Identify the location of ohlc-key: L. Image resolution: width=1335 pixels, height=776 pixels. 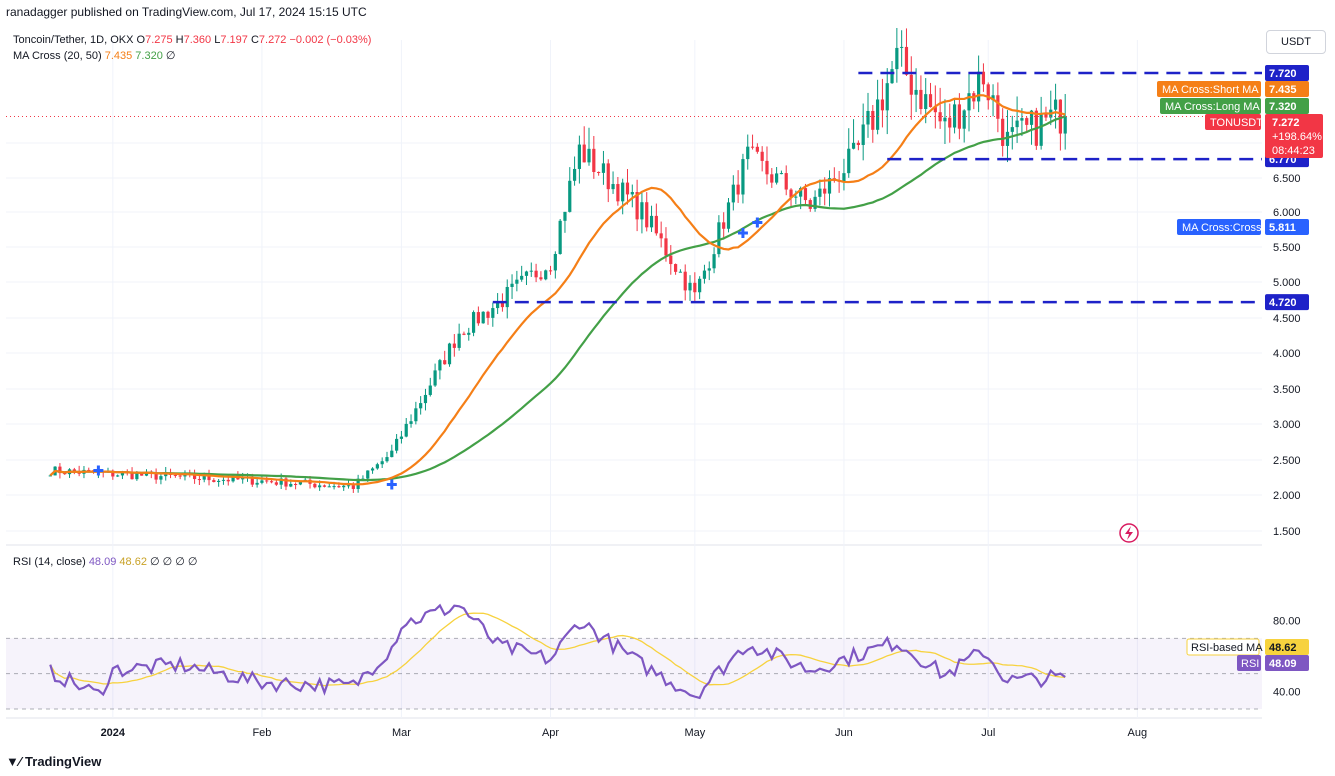
(217, 40).